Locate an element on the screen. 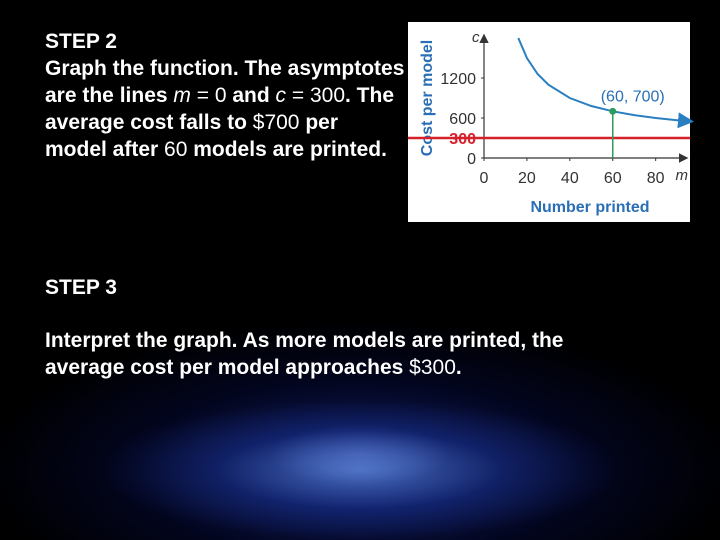  x-tick-label: 80 is located at coordinates (656, 178).